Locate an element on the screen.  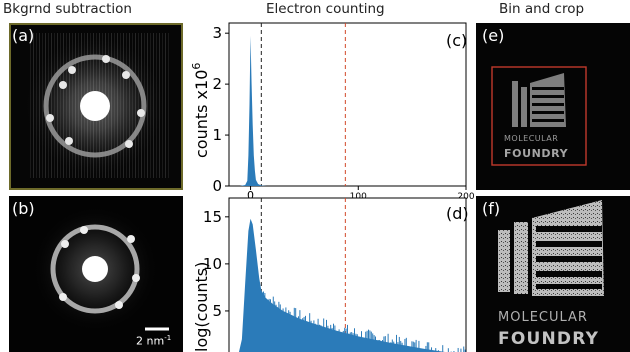
logo-large-line1: MOLECULAR is located at coordinates (543, 317).